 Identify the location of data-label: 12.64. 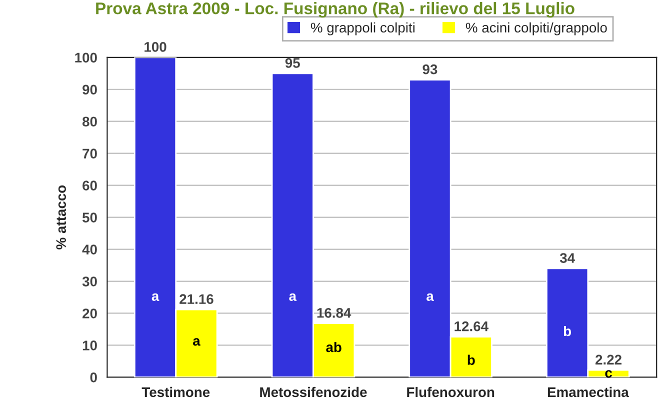
(471, 326).